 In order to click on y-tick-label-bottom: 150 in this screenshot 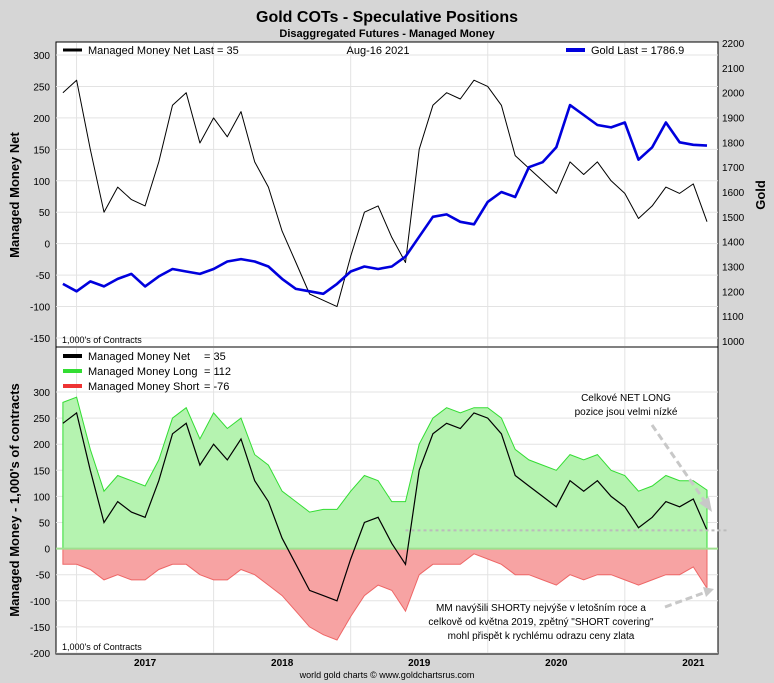, I will do `click(41, 471)`.